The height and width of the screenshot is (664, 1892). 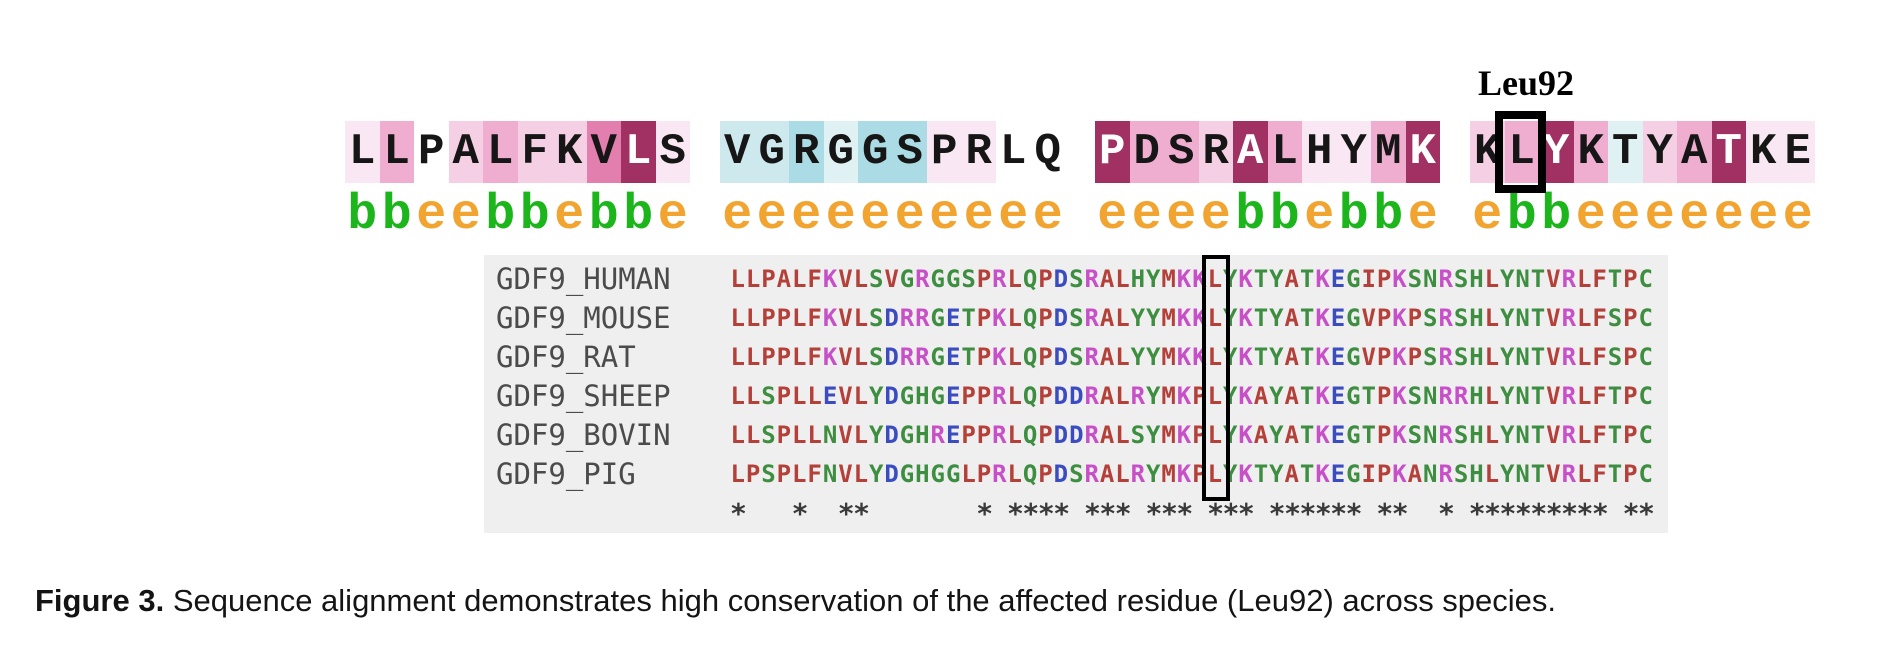 I want to click on species-name: GDF9_MOUSE, so click(x=583, y=317).